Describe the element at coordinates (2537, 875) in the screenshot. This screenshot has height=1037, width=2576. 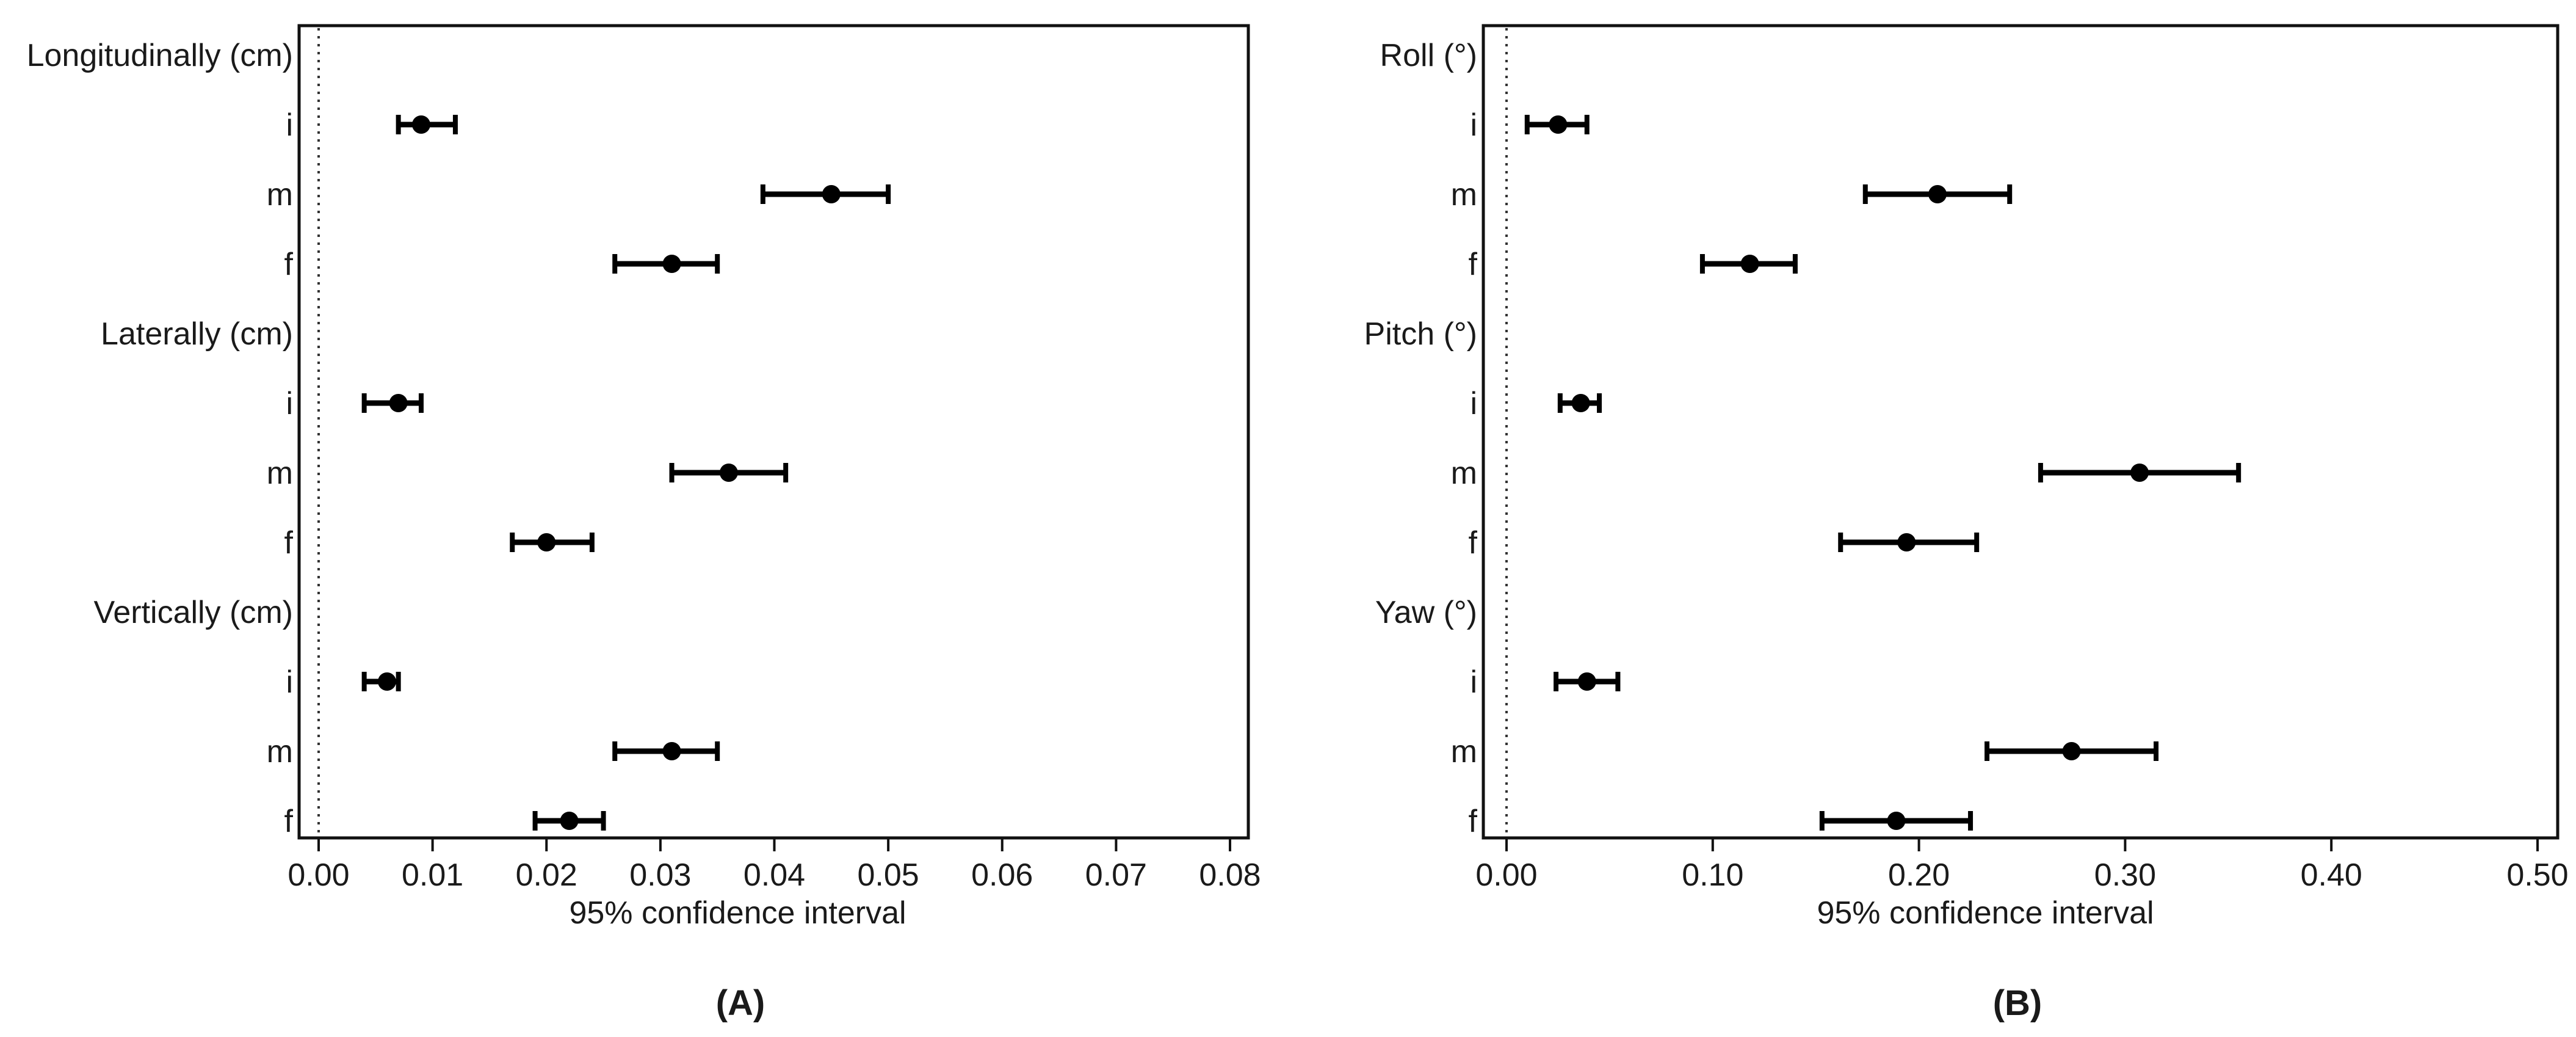
I see `panel-b-x-tick-label: 0.50` at that location.